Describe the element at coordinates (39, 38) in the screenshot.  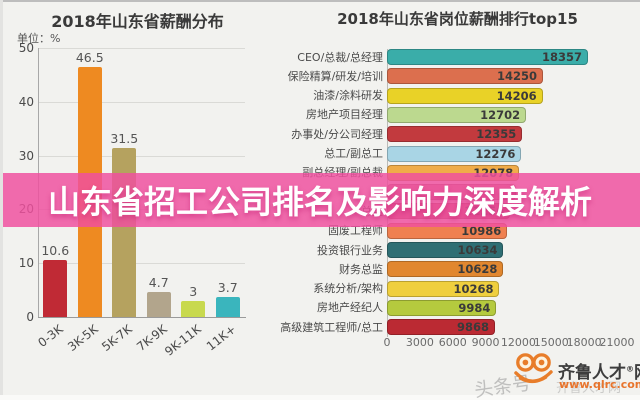
I see `left-chart-unit-label: 单位：%` at that location.